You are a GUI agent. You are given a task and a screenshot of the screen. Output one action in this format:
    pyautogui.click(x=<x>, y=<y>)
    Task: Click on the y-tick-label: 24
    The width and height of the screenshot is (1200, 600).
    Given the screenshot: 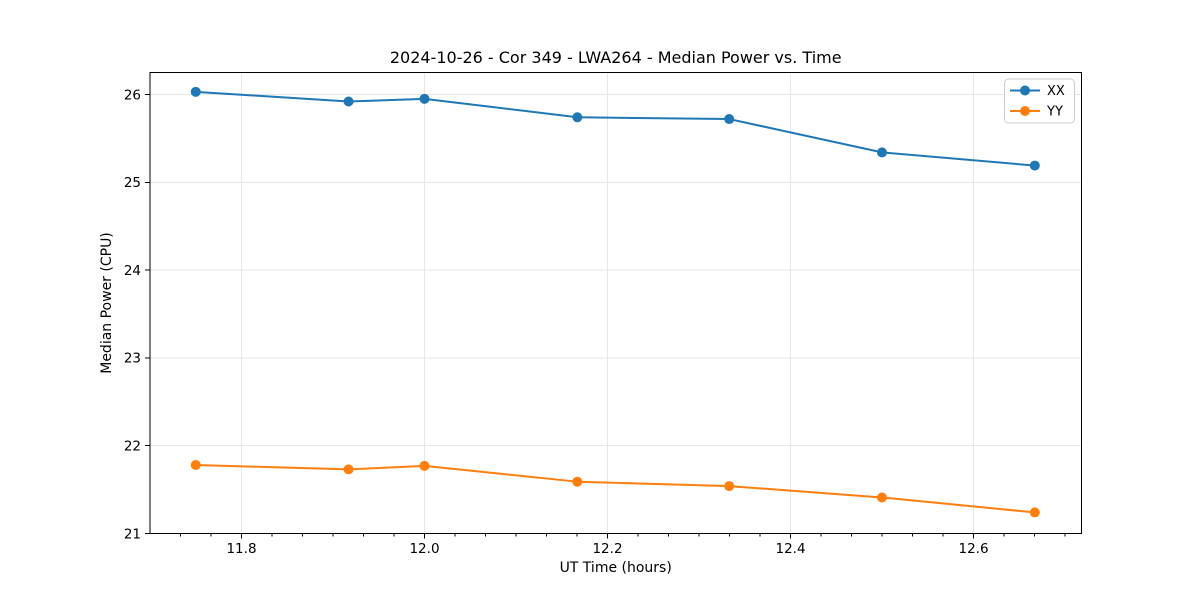 What is the action you would take?
    pyautogui.click(x=132, y=271)
    